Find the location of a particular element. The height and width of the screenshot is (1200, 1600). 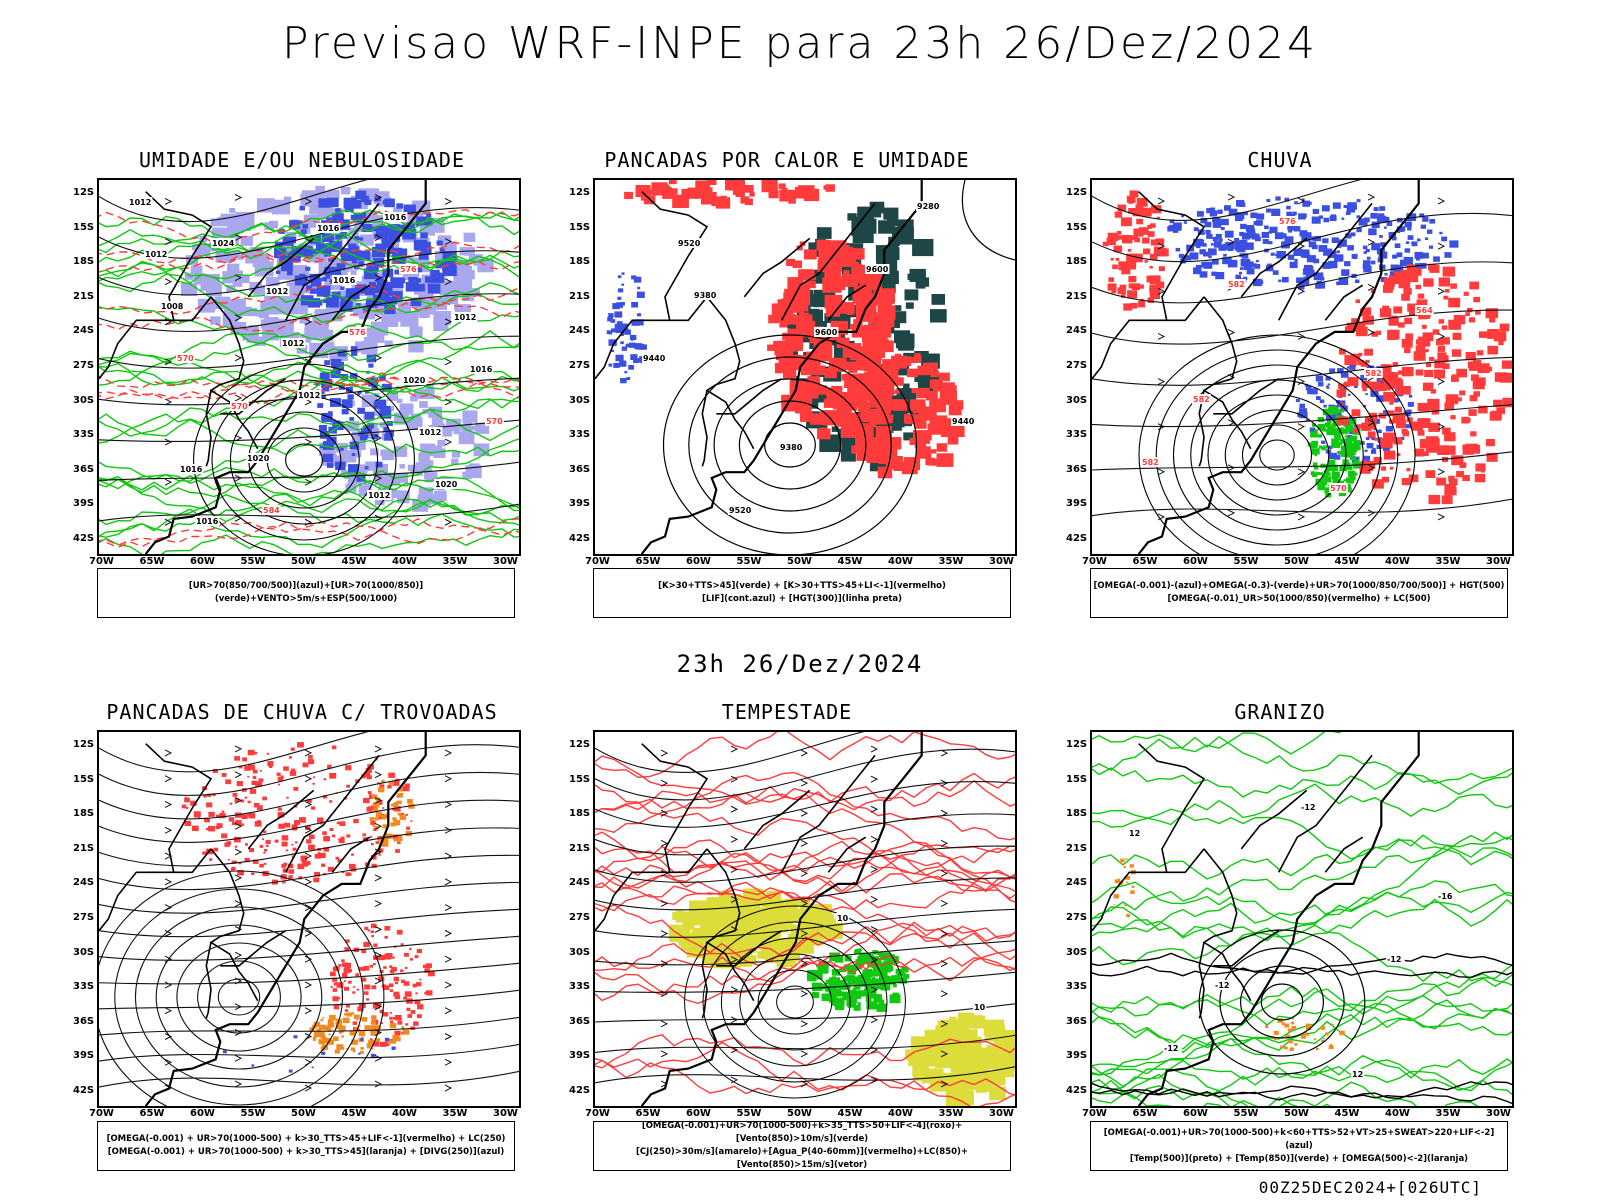

height-contour is located at coordinates (1277, 455).